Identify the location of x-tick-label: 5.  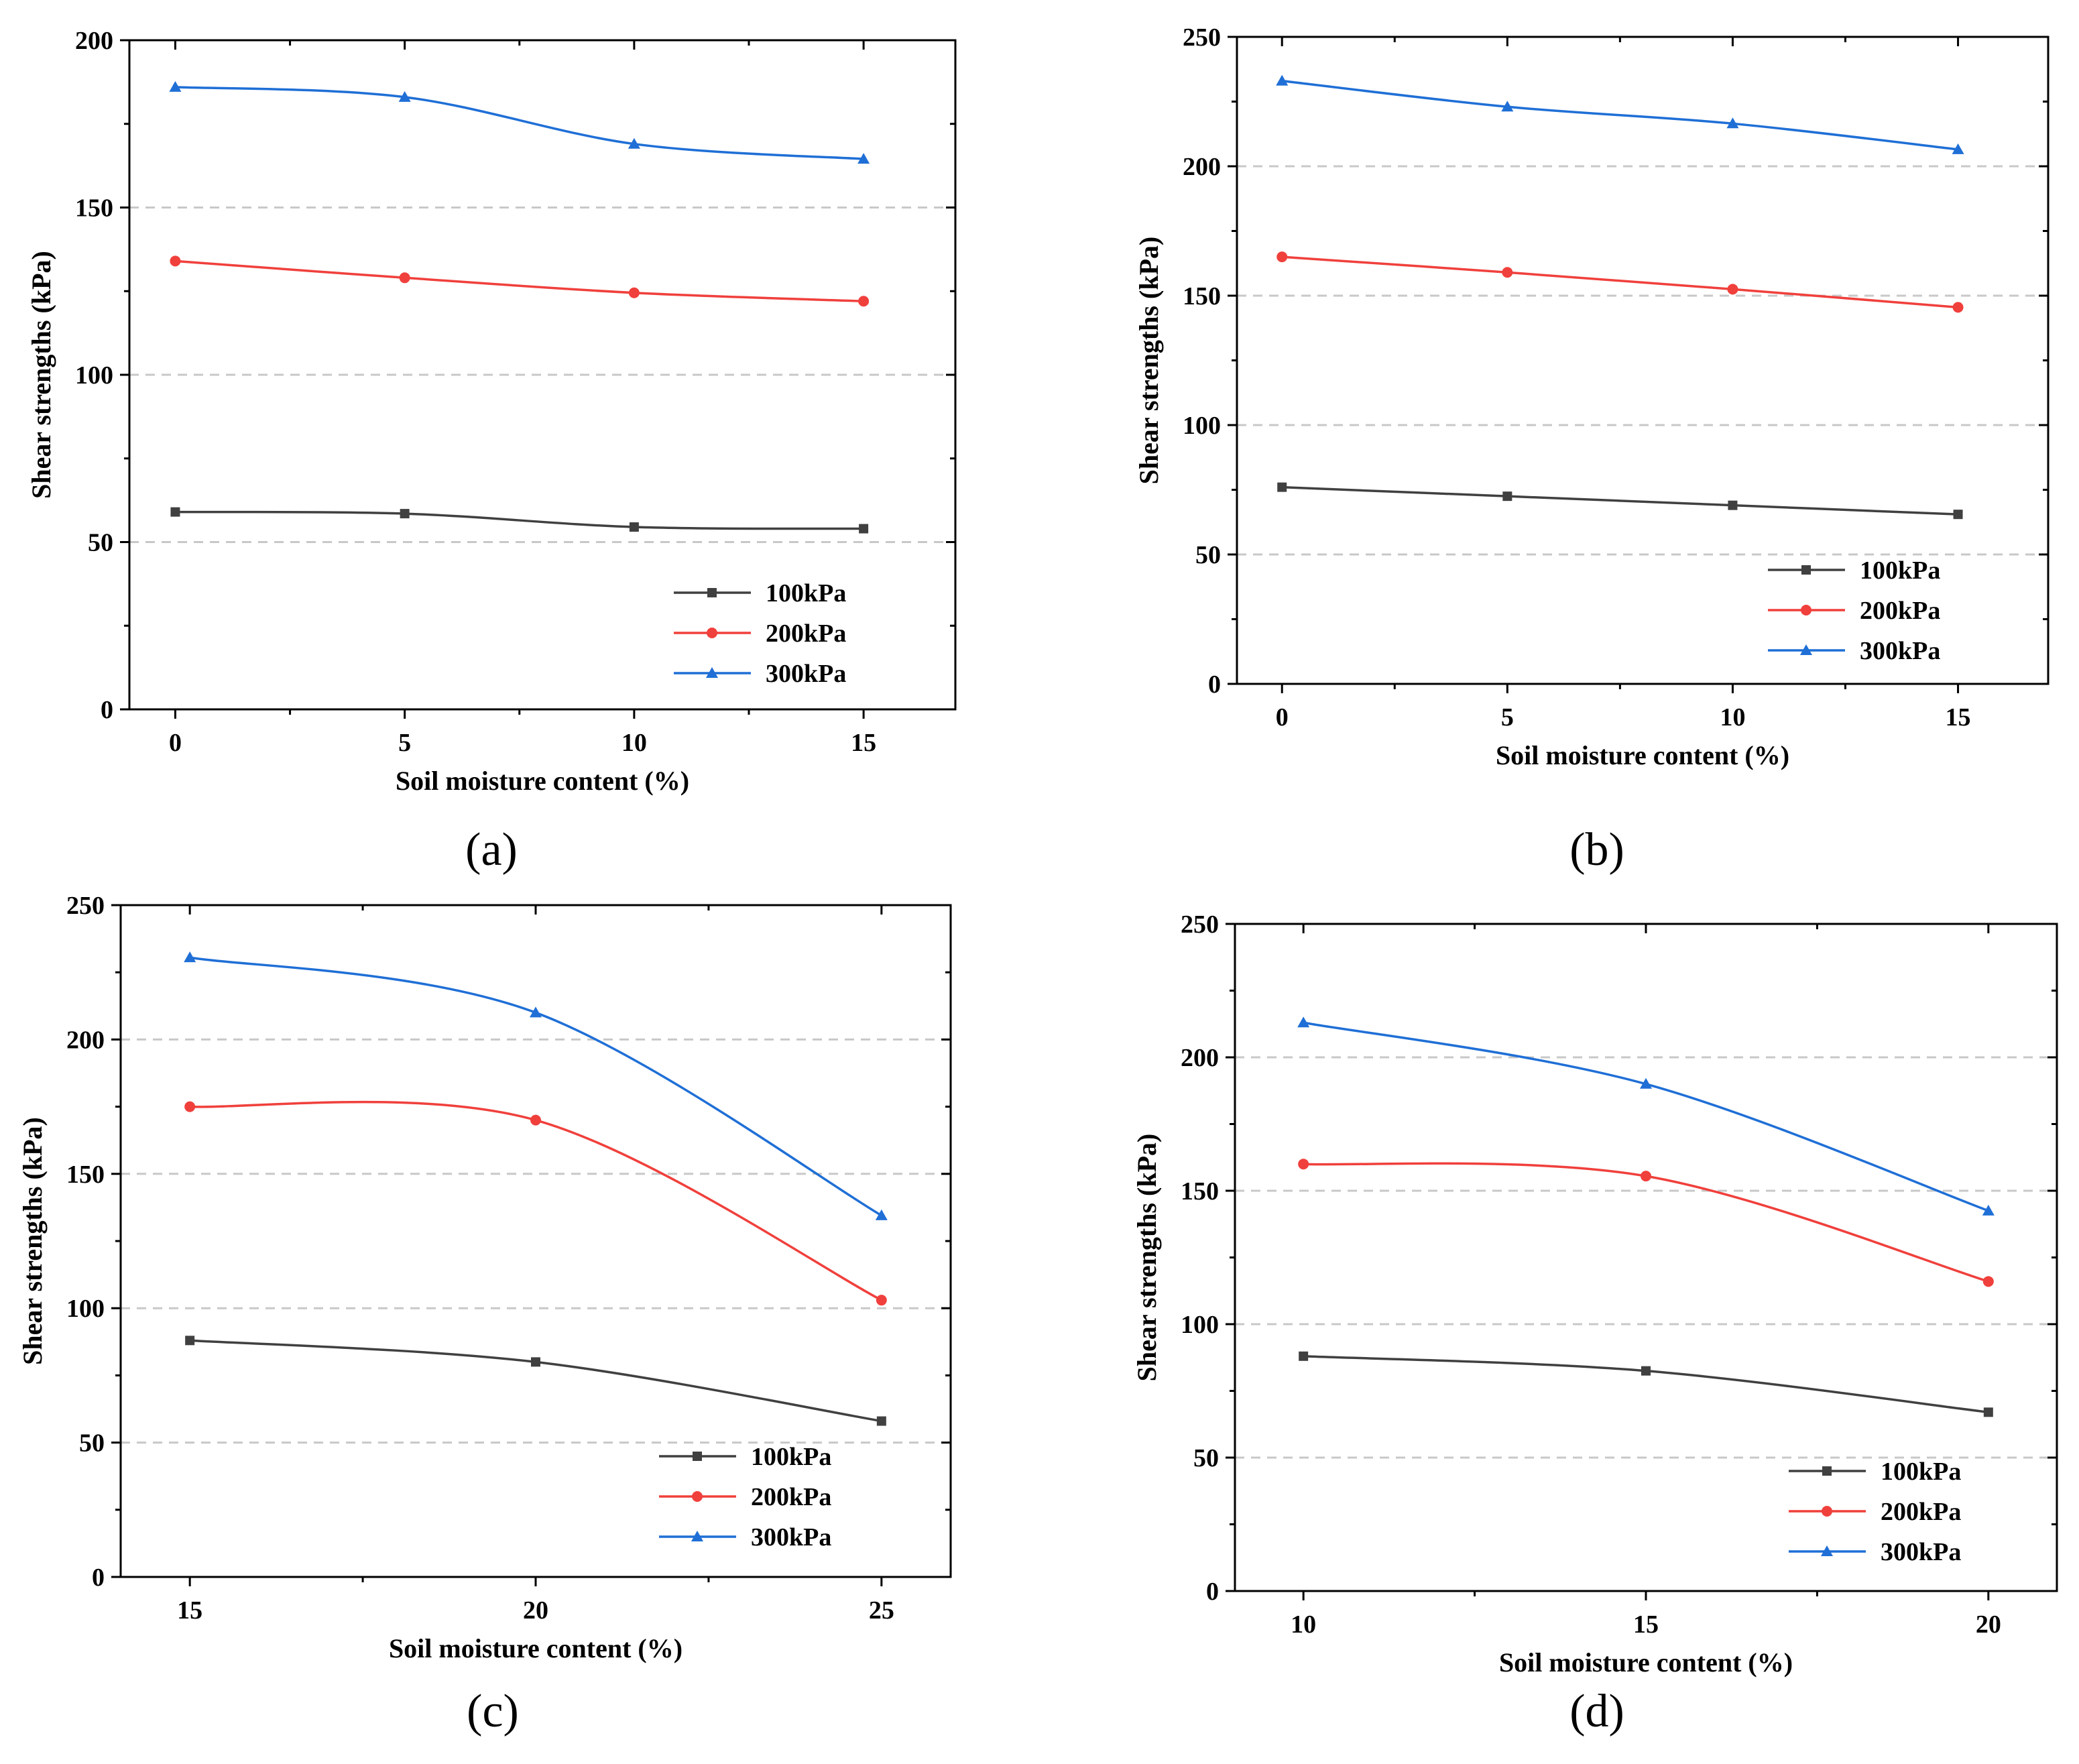
(404, 743).